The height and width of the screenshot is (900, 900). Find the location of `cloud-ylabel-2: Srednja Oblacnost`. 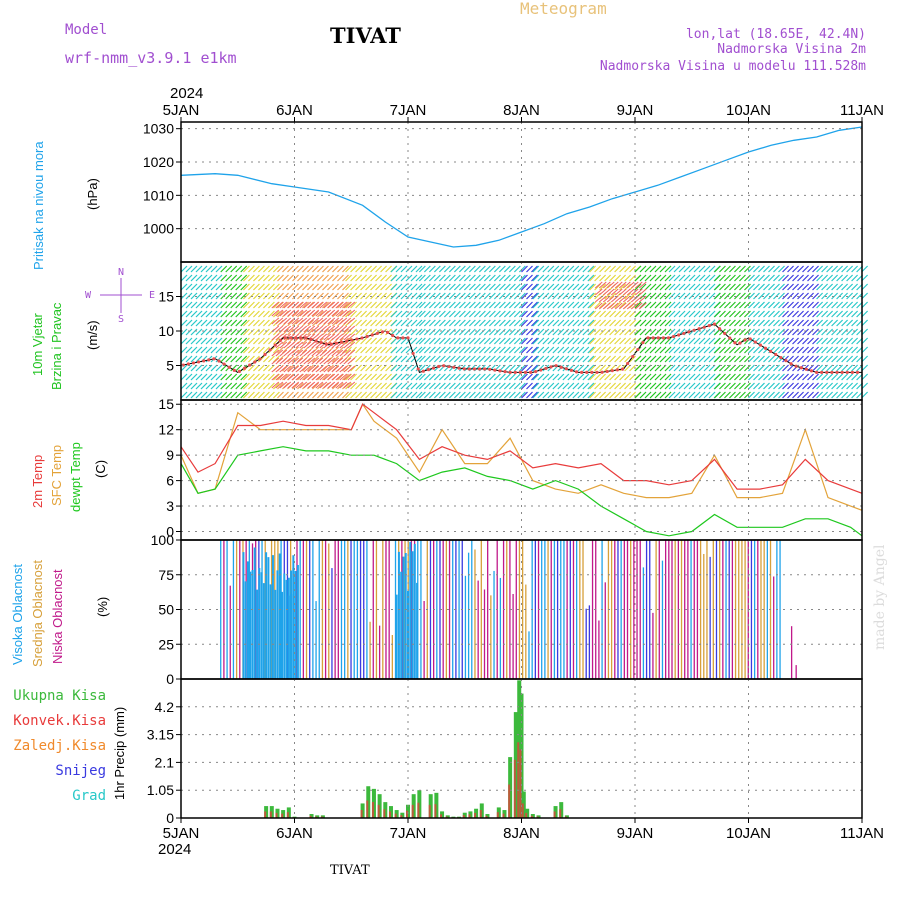

cloud-ylabel-2: Srednja Oblacnost is located at coordinates (37, 613).